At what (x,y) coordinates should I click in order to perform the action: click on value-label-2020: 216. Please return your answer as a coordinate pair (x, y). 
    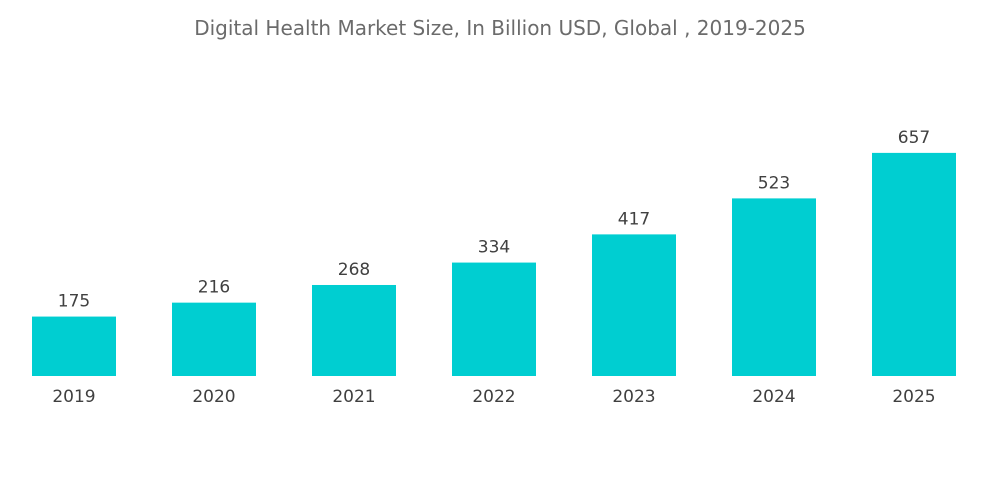
    Looking at the image, I should click on (214, 288).